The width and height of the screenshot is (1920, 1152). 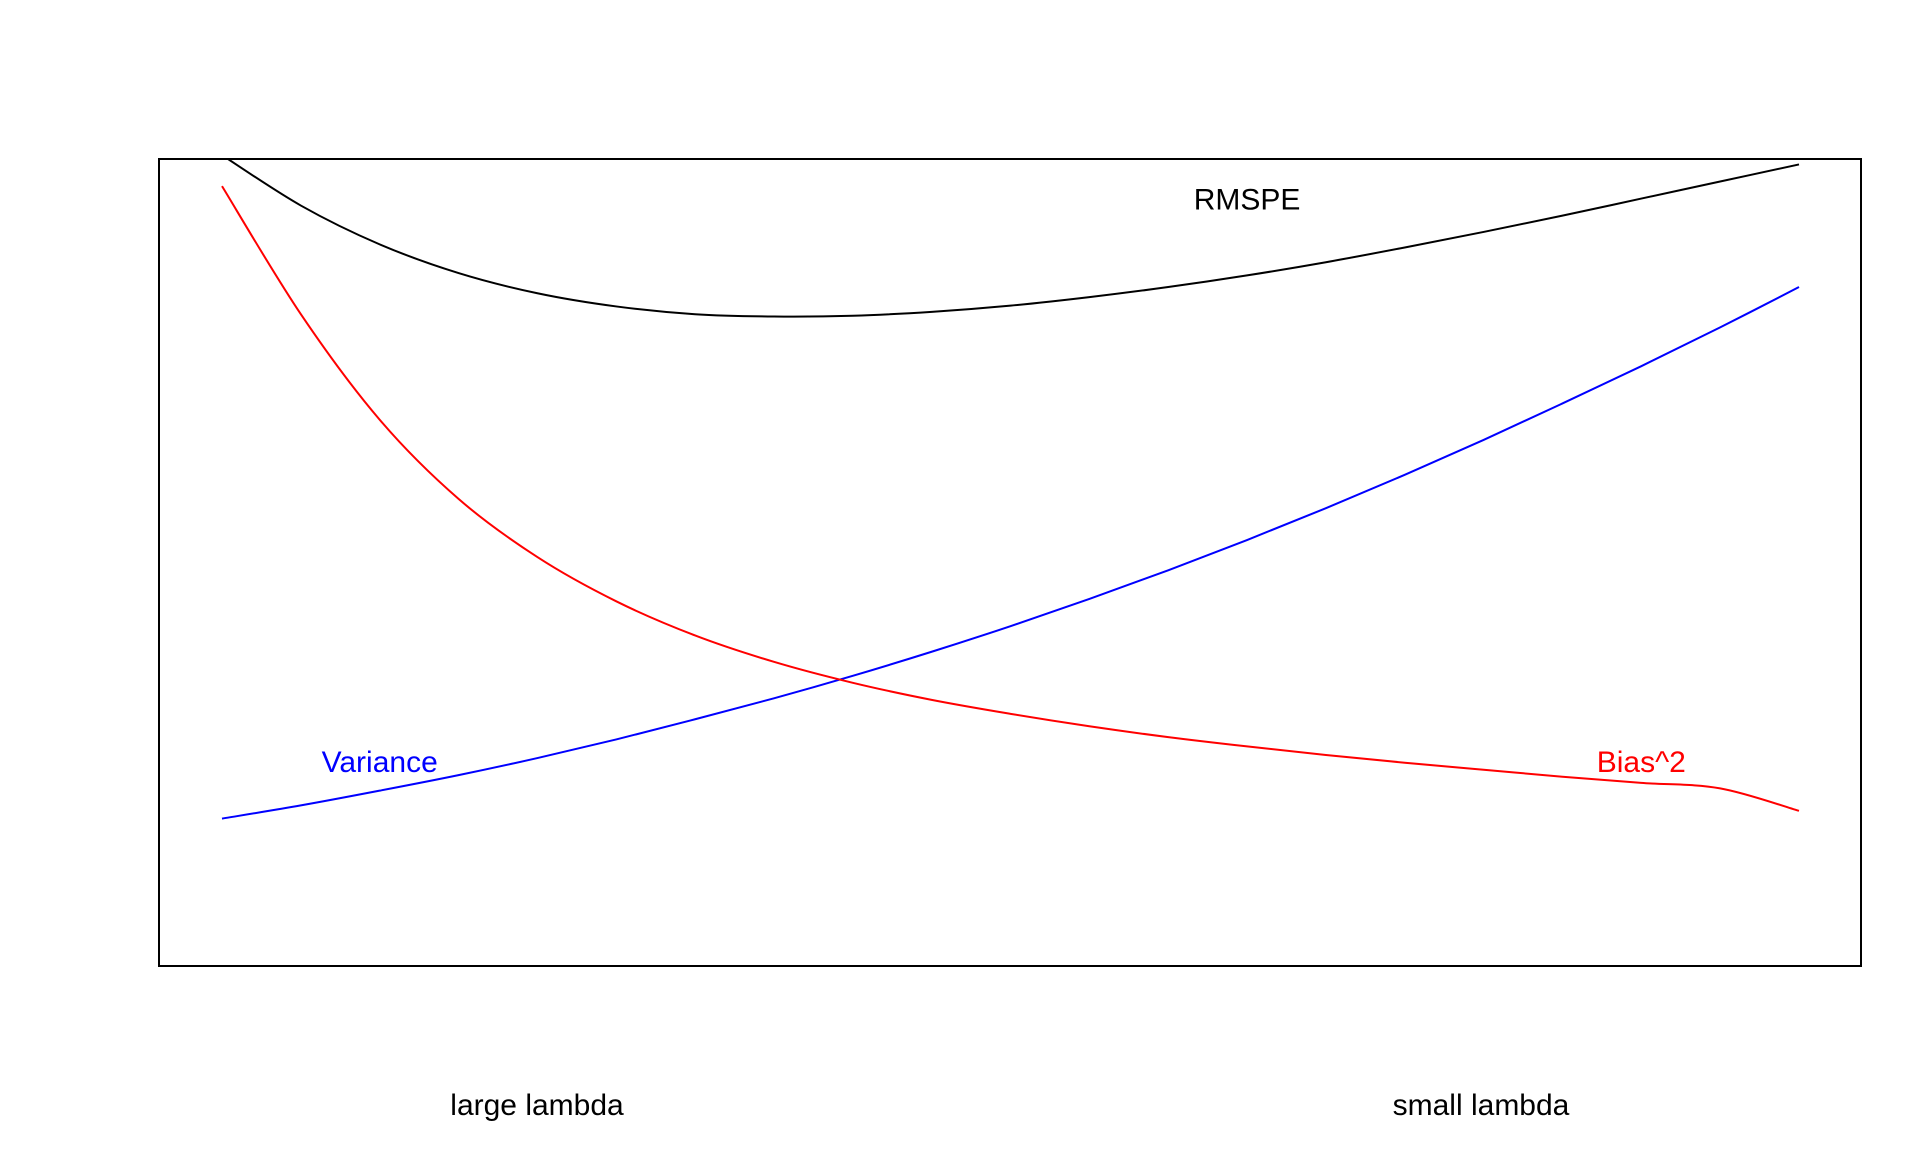 What do you see at coordinates (537, 1105) in the screenshot?
I see `bottom-label-large-lambda: large lambda` at bounding box center [537, 1105].